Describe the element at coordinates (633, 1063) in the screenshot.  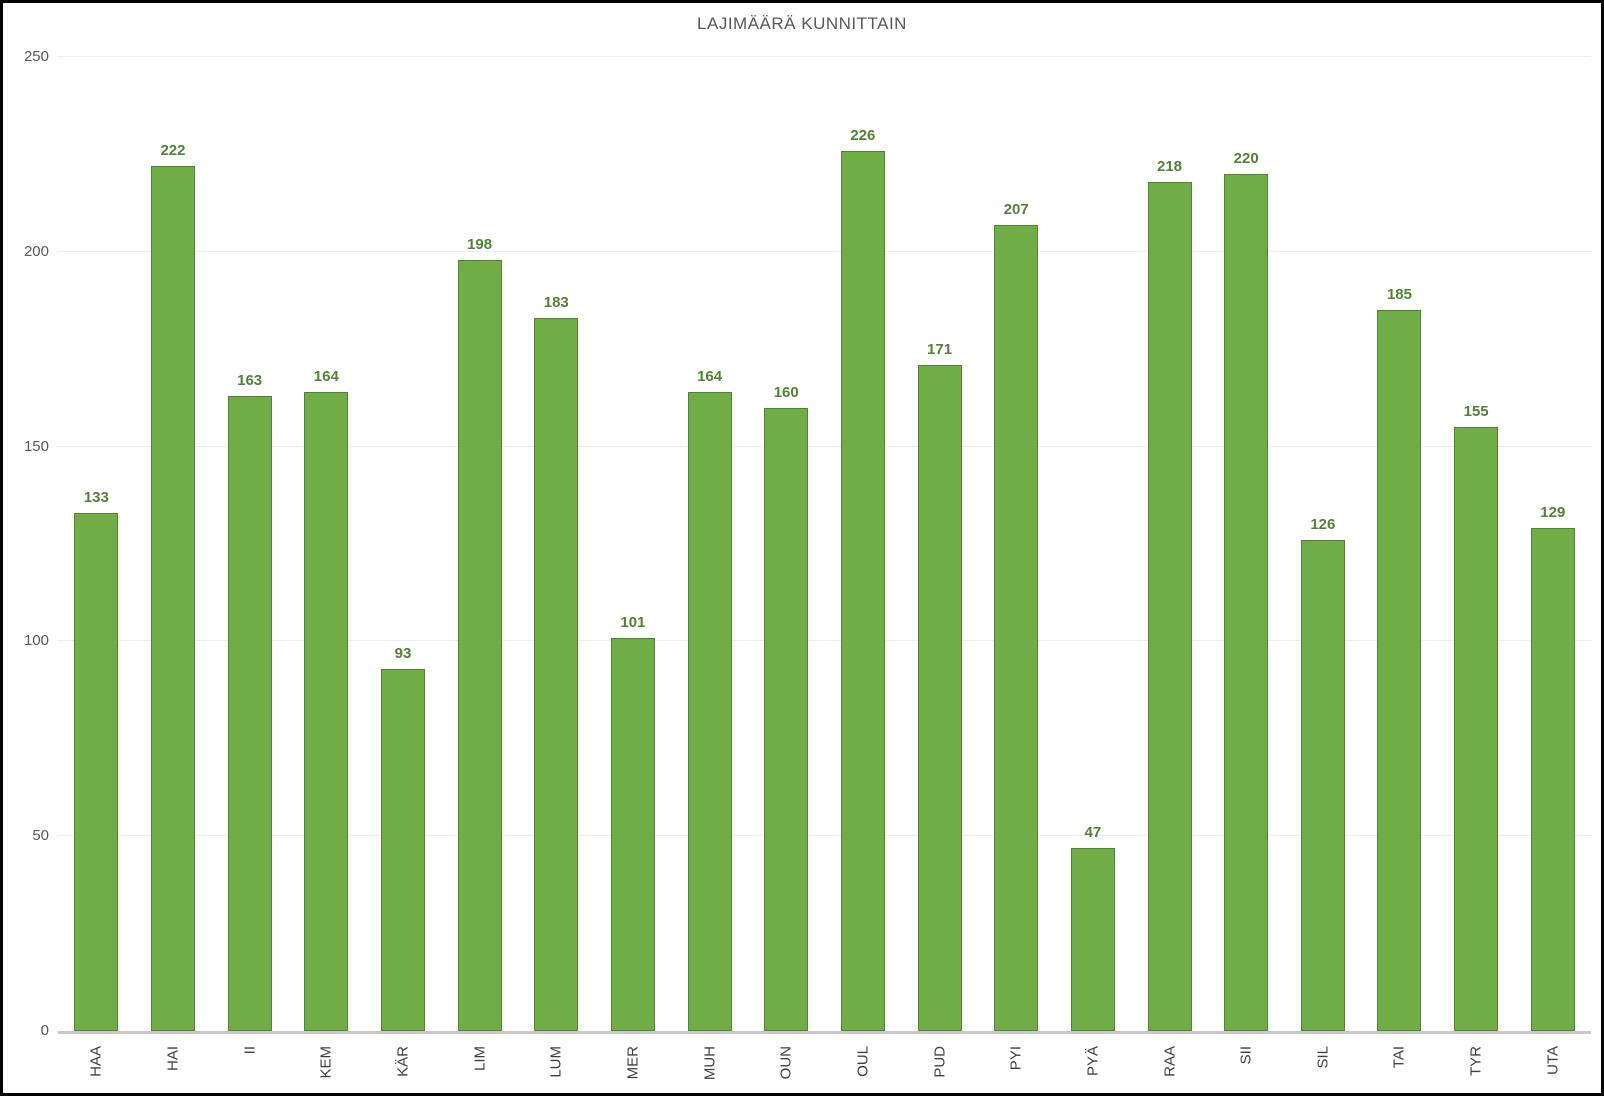
I see `x-tick-label-mer: MER` at that location.